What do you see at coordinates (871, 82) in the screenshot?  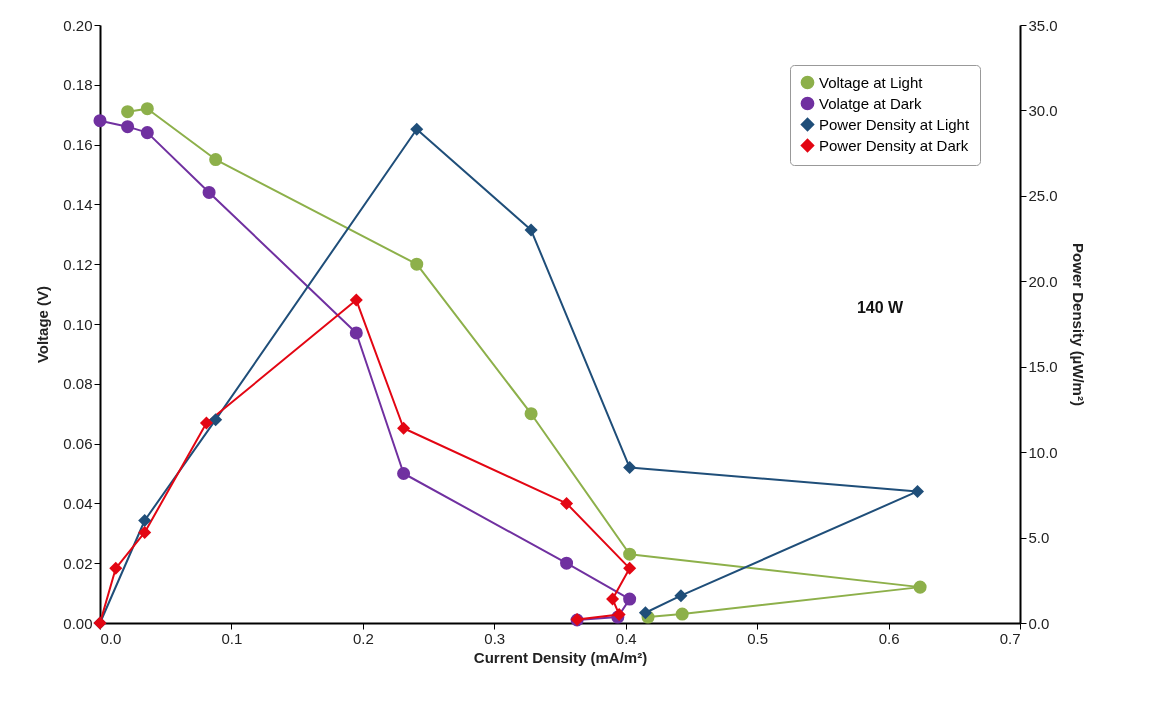 I see `legend-label: Voltage at Light` at bounding box center [871, 82].